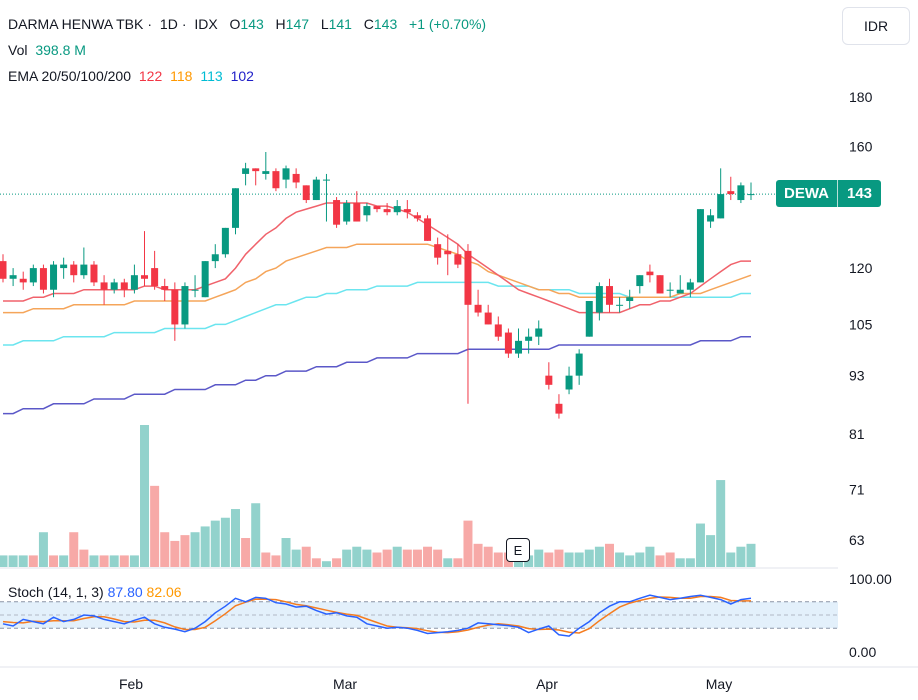 This screenshot has height=700, width=918. I want to click on time-axis-label: Apr, so click(547, 684).